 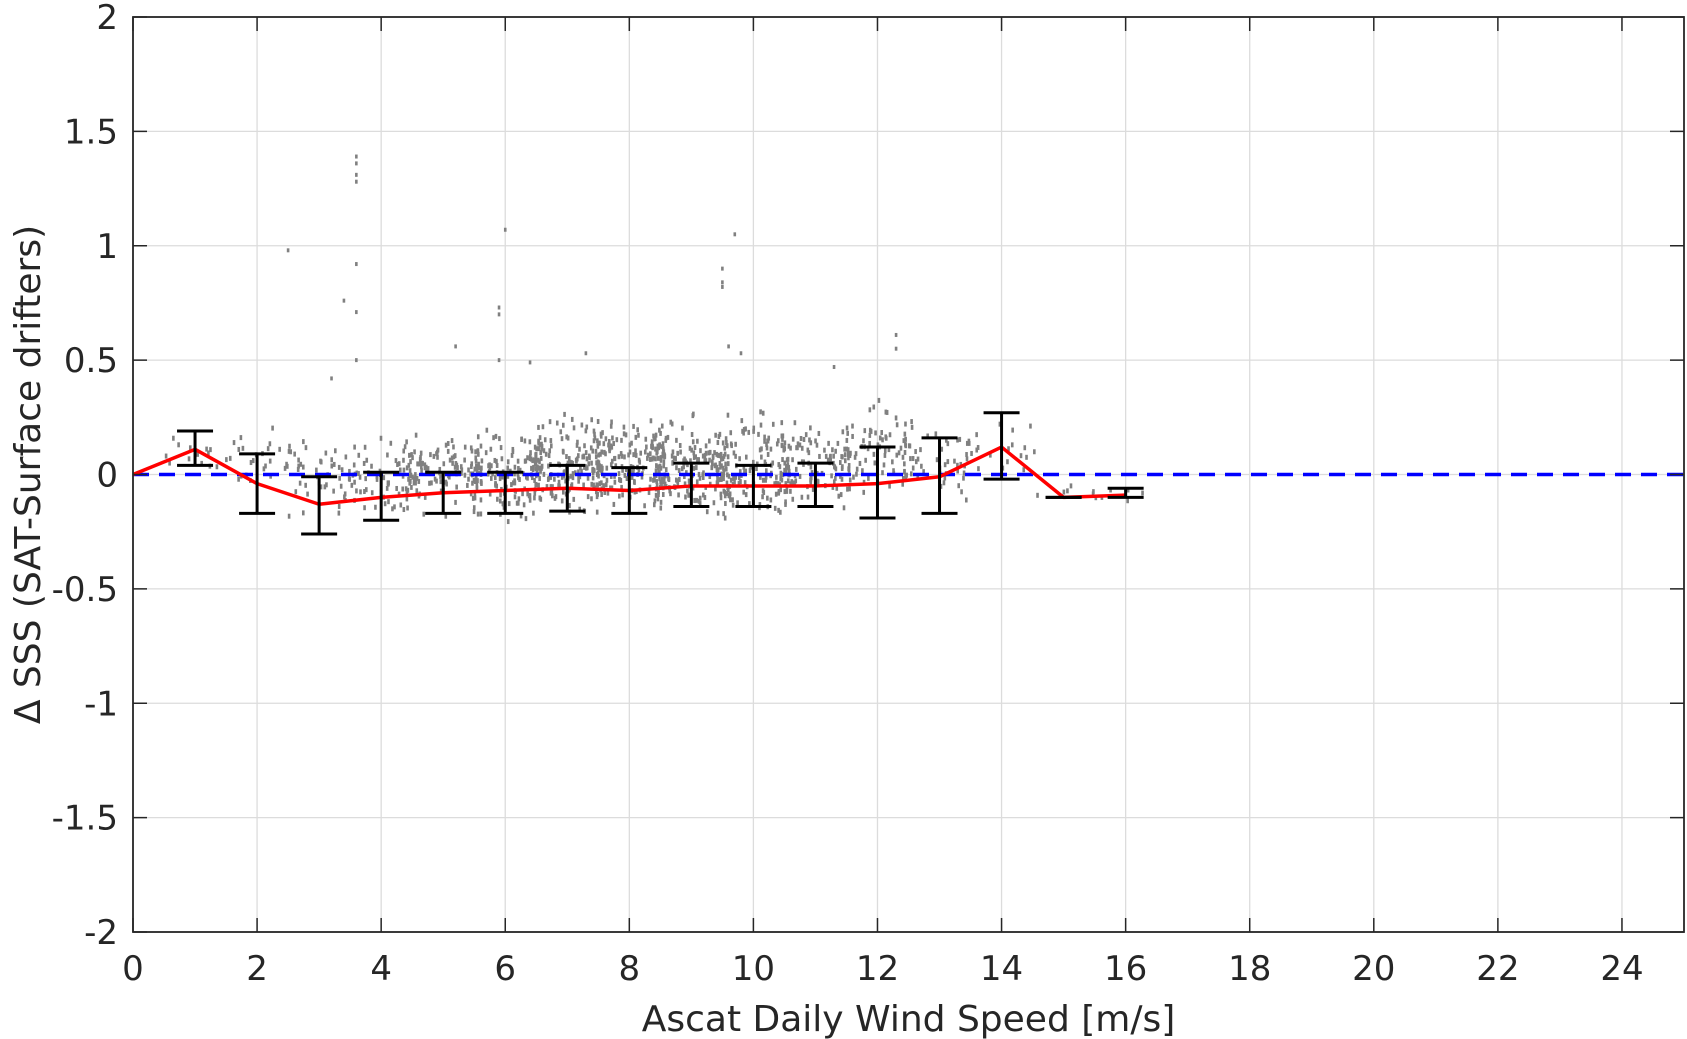 I want to click on y-tick-label: -2, so click(x=101, y=933).